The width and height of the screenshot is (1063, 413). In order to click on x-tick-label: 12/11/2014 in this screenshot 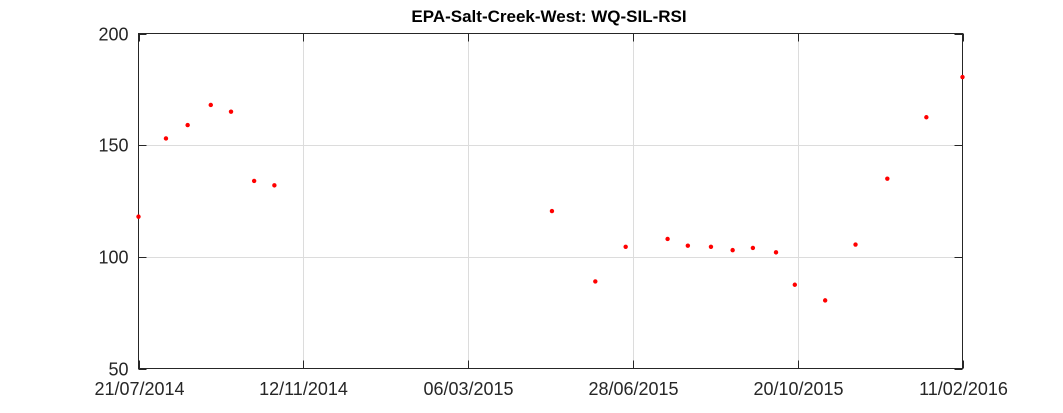, I will do `click(303, 389)`.